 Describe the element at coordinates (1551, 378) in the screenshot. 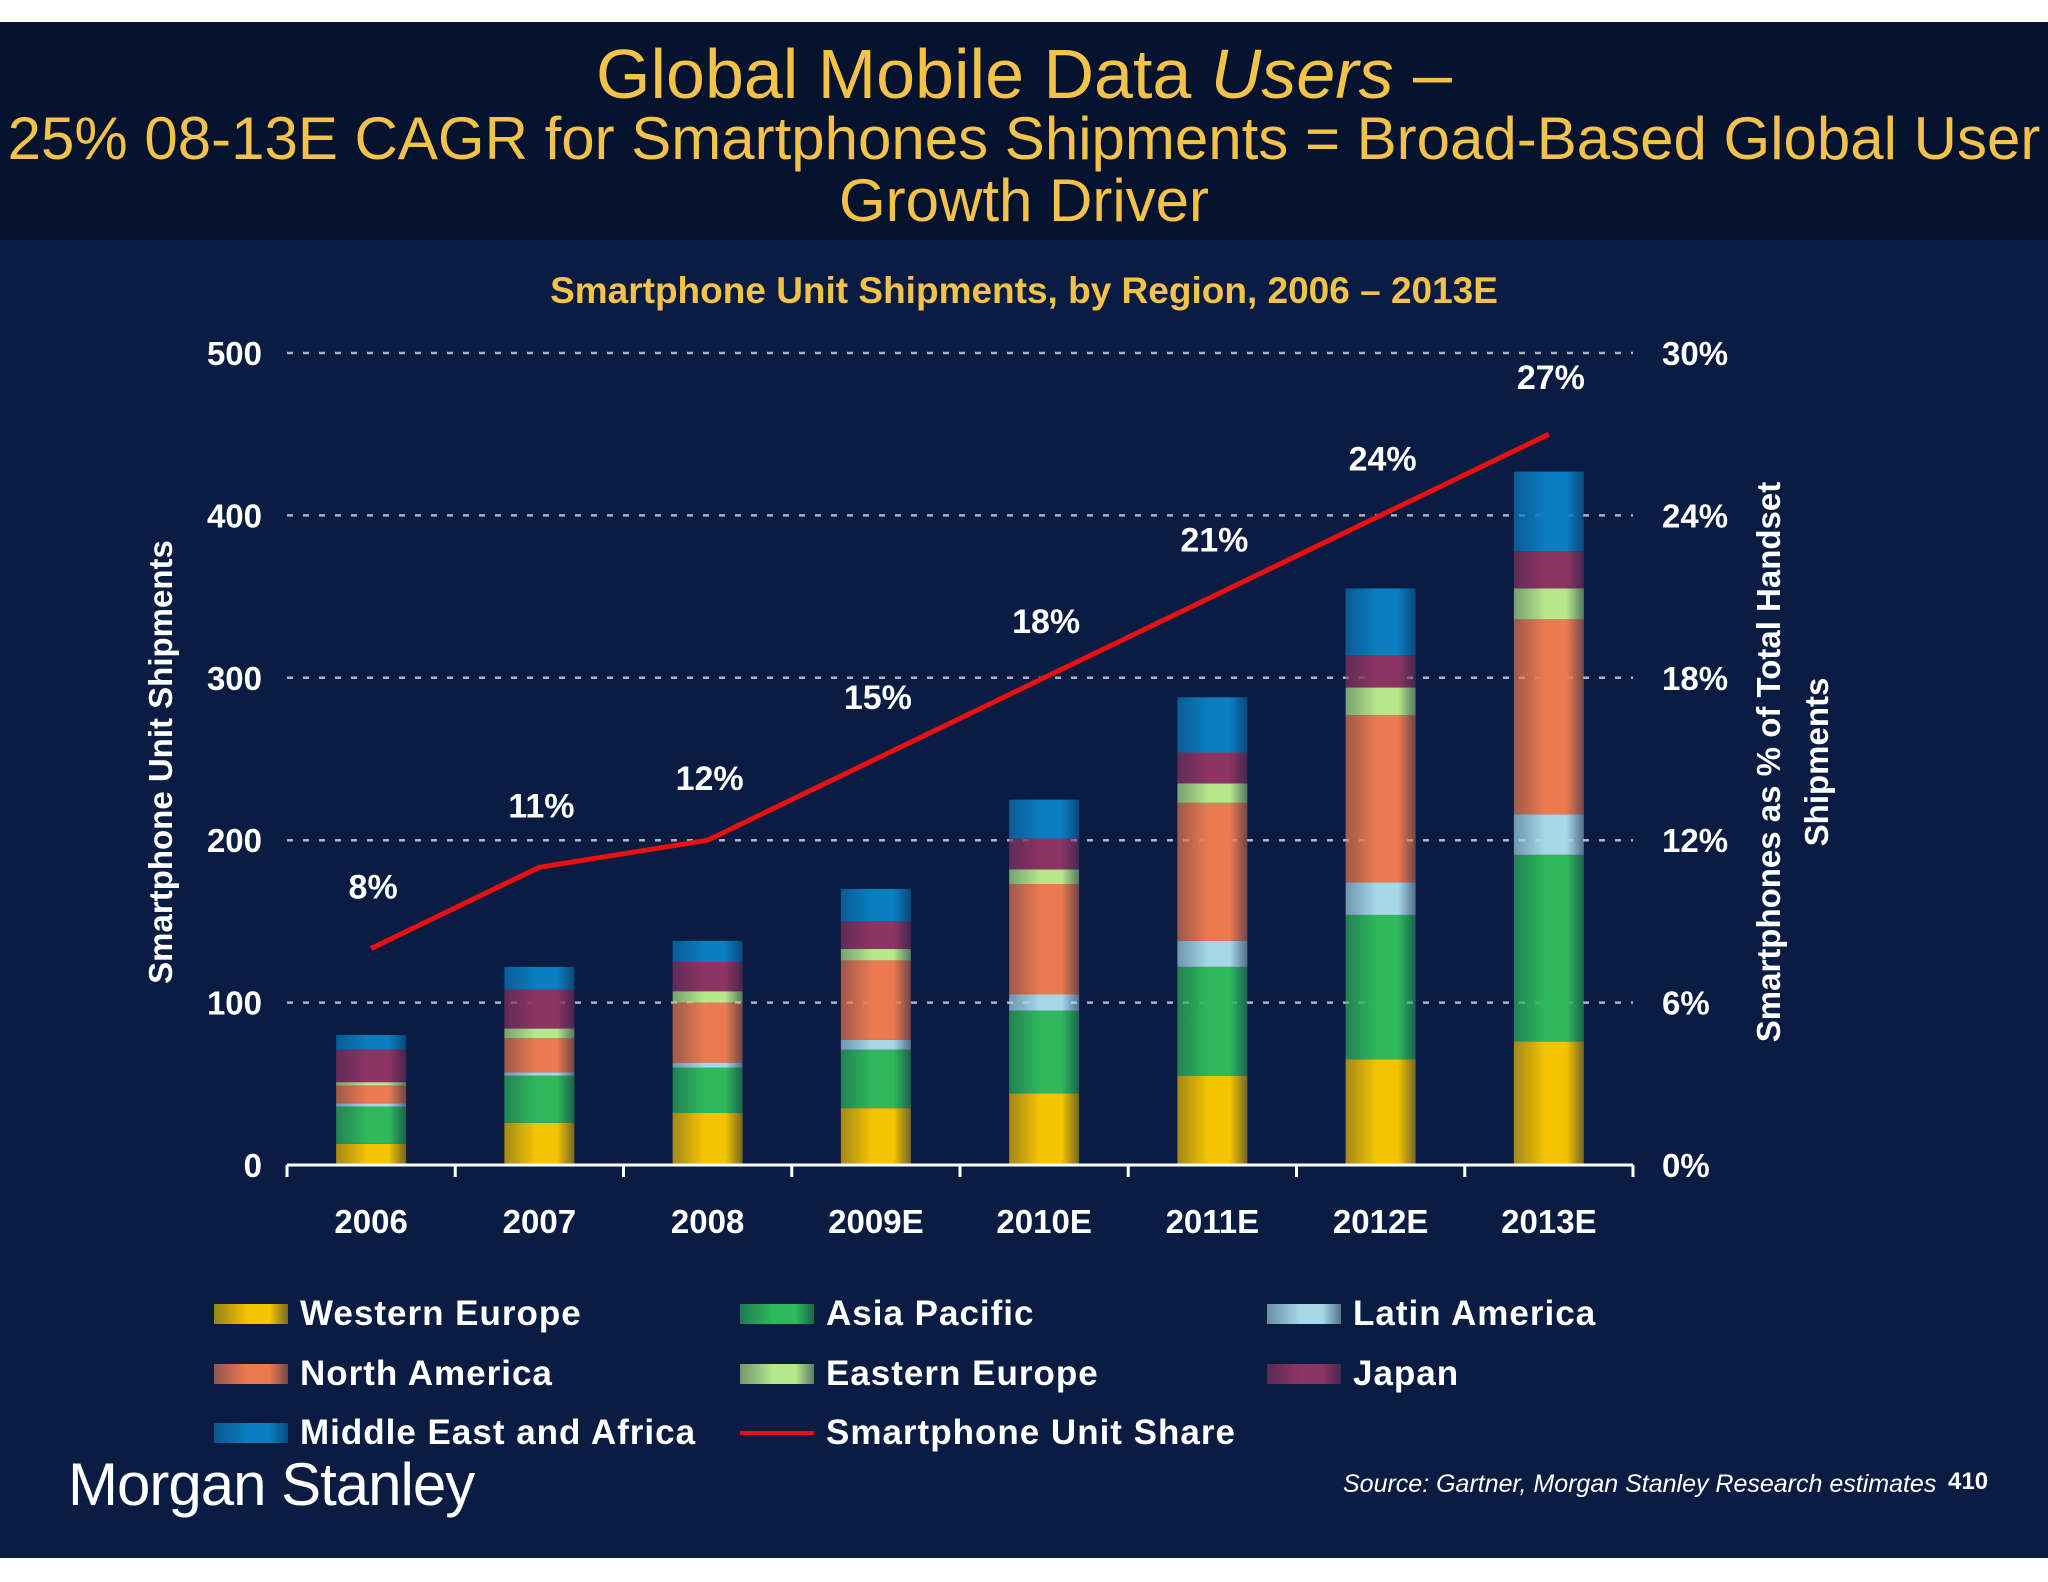

I see `data-label: 27%` at that location.